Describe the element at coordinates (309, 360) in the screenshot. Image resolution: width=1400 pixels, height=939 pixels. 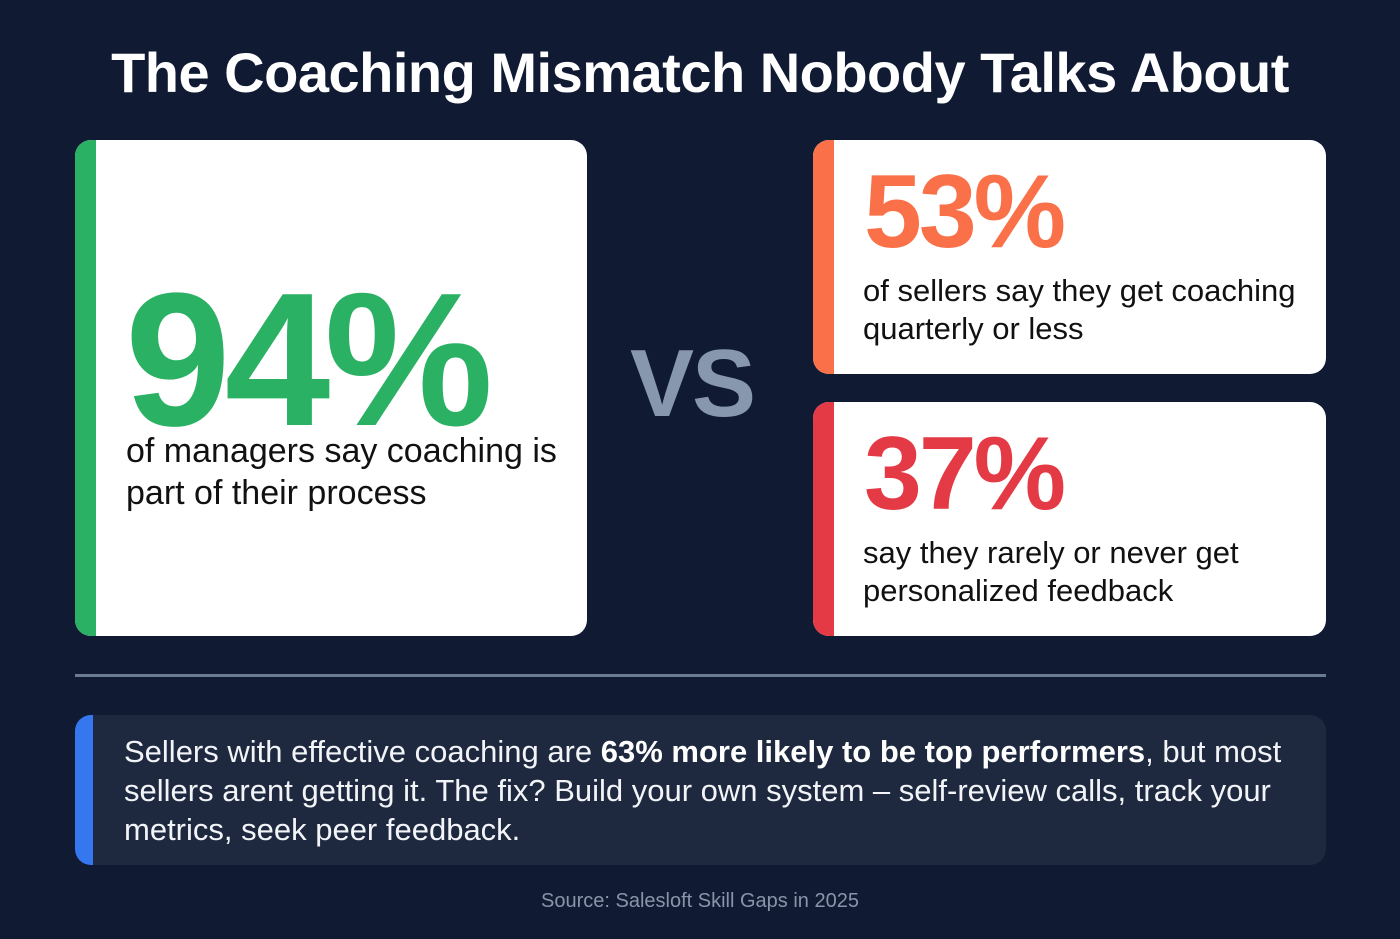
I see `manager-stat-value: 94%` at that location.